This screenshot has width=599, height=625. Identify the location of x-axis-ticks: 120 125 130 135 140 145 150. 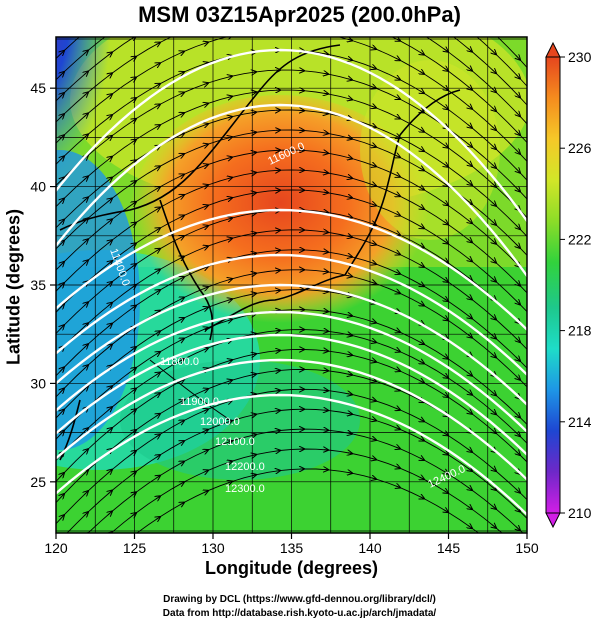
(291, 544).